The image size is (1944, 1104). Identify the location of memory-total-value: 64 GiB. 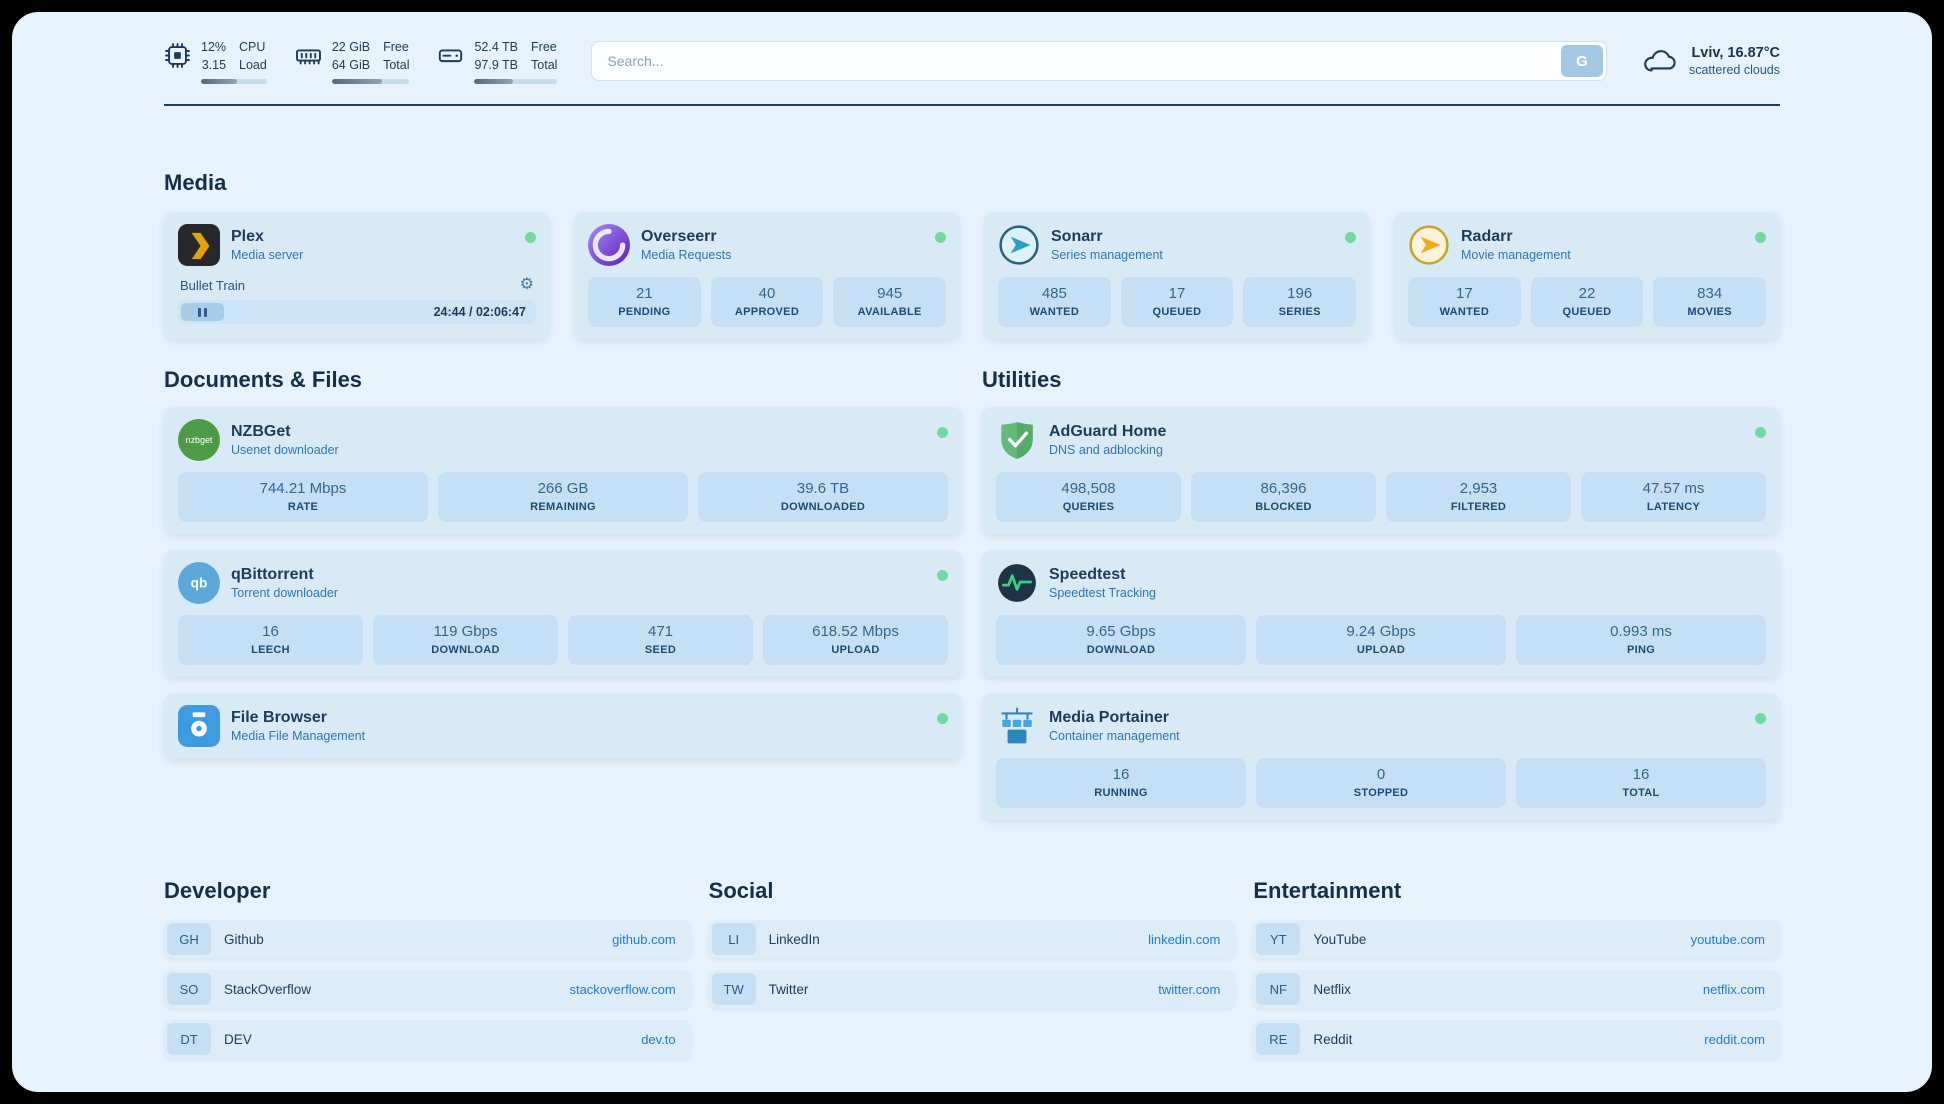
(351, 65).